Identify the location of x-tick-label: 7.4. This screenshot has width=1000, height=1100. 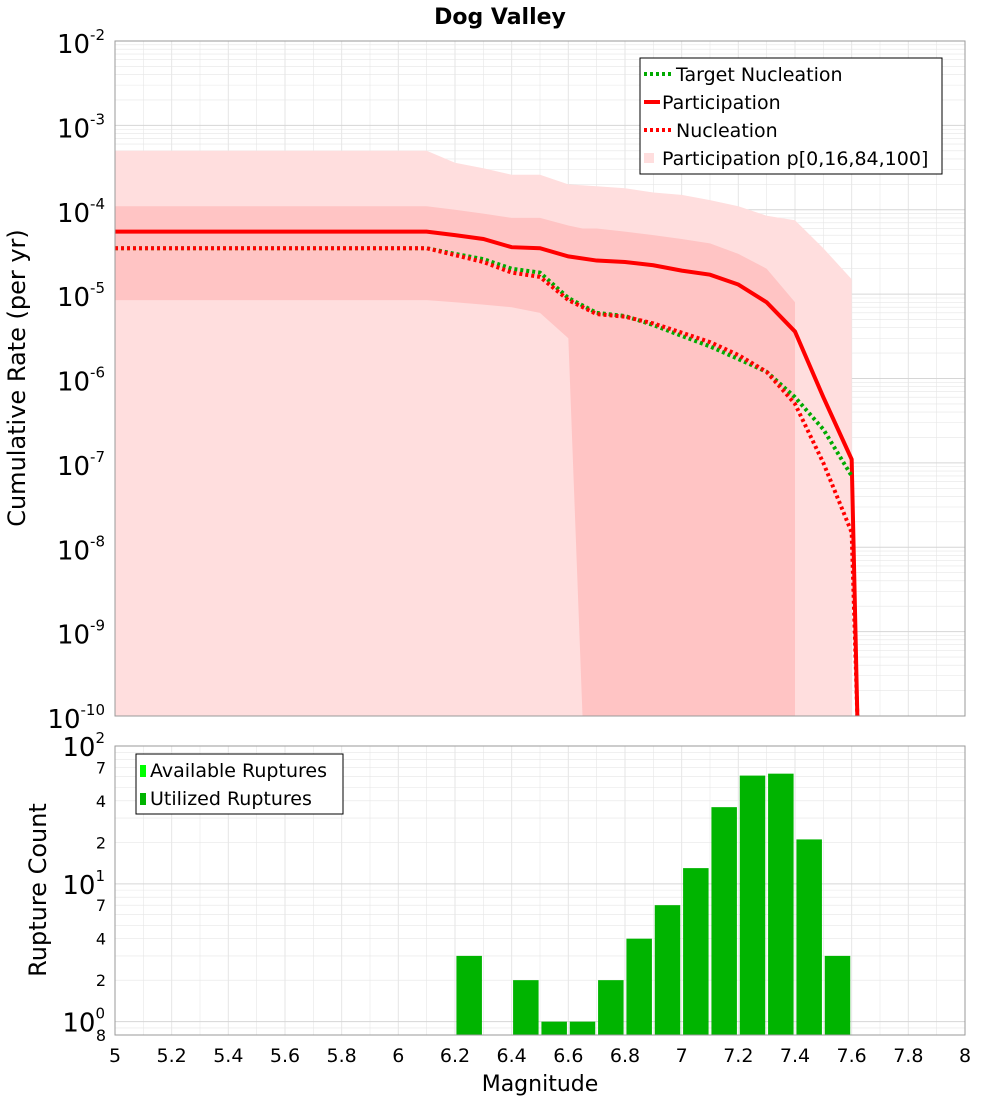
(795, 1056).